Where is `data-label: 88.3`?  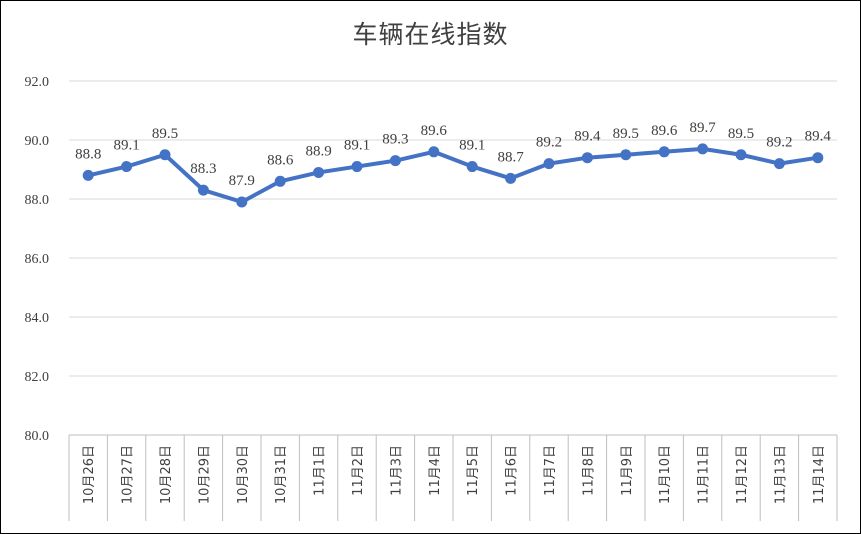
data-label: 88.3 is located at coordinates (203, 169).